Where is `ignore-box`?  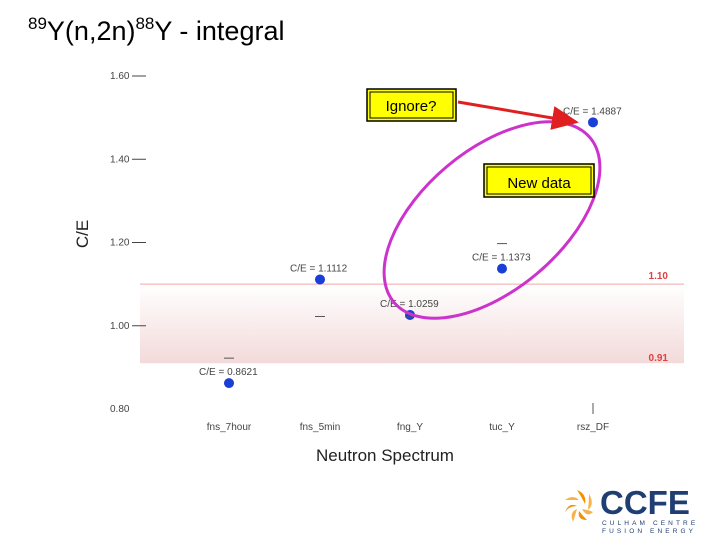
ignore-box is located at coordinates (411, 105).